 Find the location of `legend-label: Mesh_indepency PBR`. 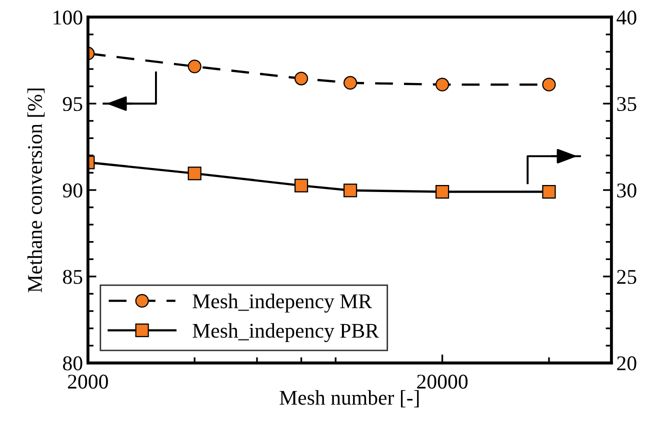

legend-label: Mesh_indepency PBR is located at coordinates (285, 332).